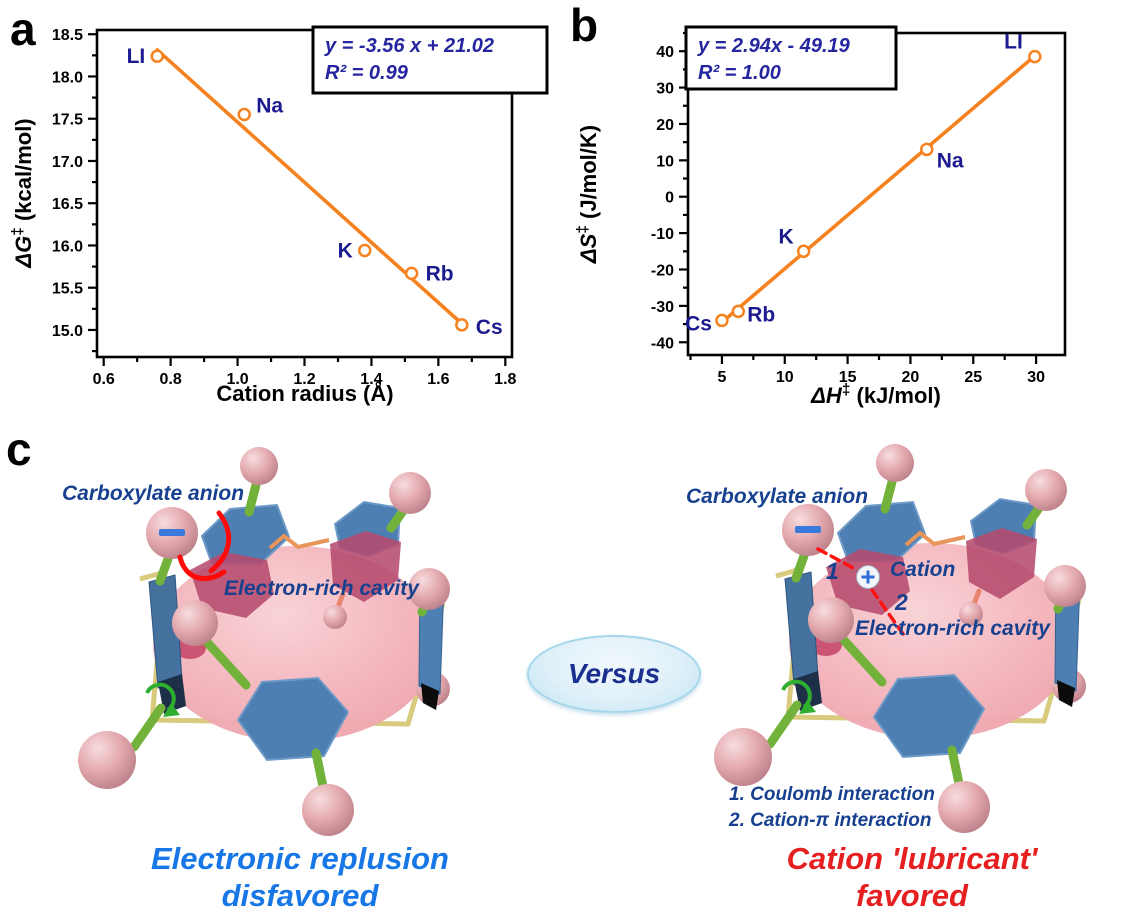 Image resolution: width=1148 pixels, height=920 pixels. I want to click on y-tick-label: 40, so click(665, 52).